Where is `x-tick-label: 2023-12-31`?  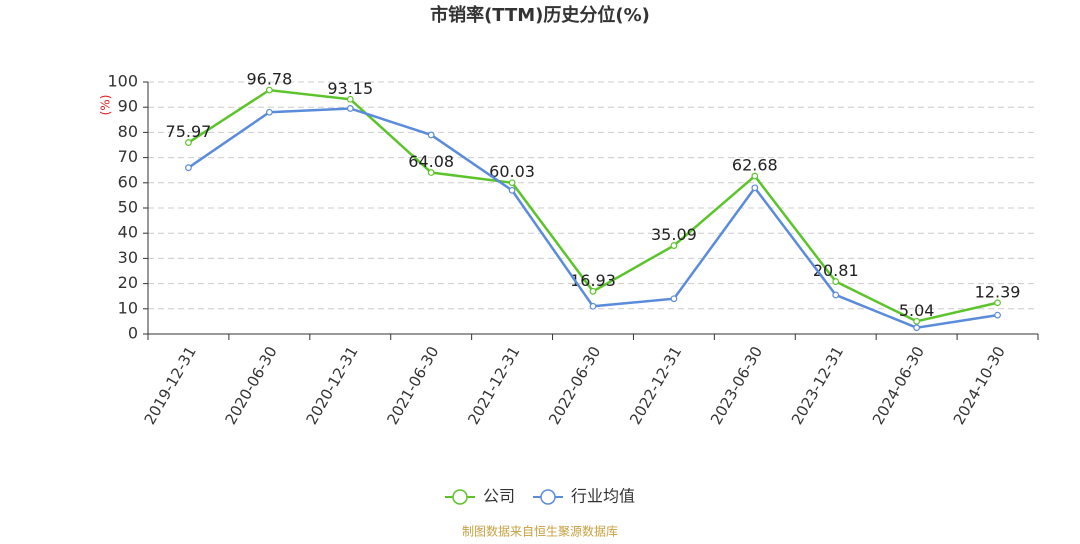 x-tick-label: 2023-12-31 is located at coordinates (817, 385).